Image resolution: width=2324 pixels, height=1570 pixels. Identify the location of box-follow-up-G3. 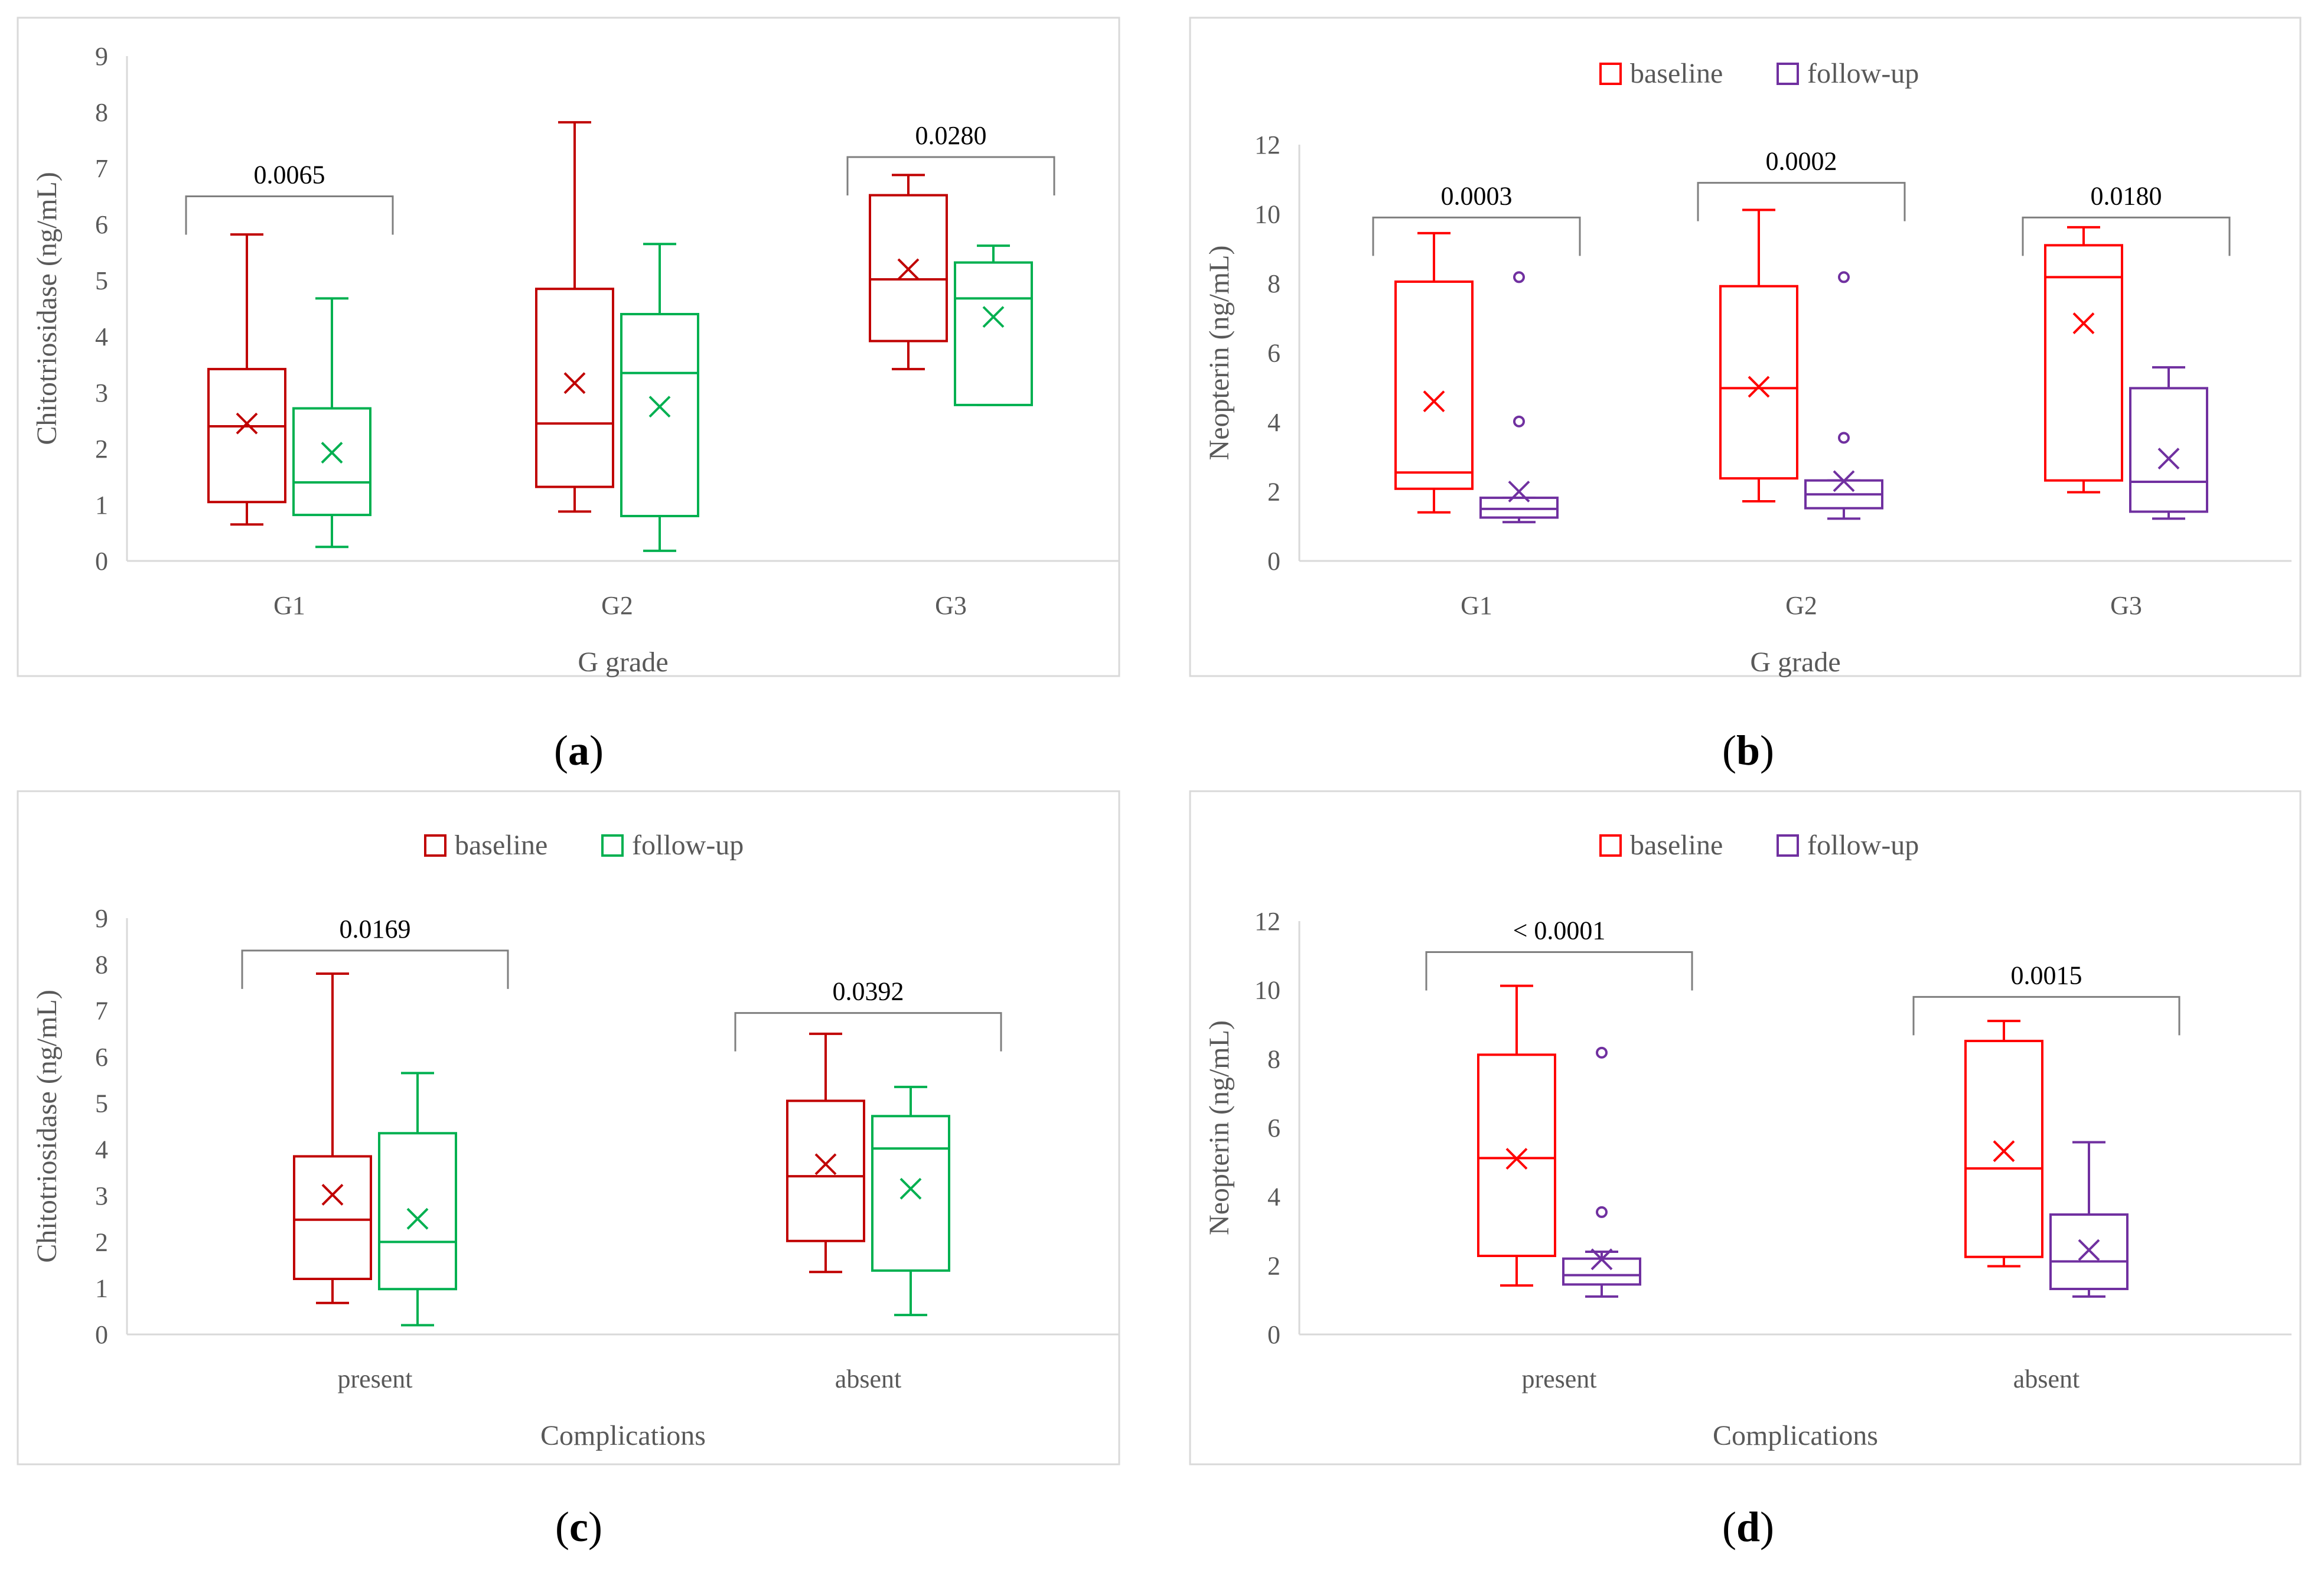
(2168, 443).